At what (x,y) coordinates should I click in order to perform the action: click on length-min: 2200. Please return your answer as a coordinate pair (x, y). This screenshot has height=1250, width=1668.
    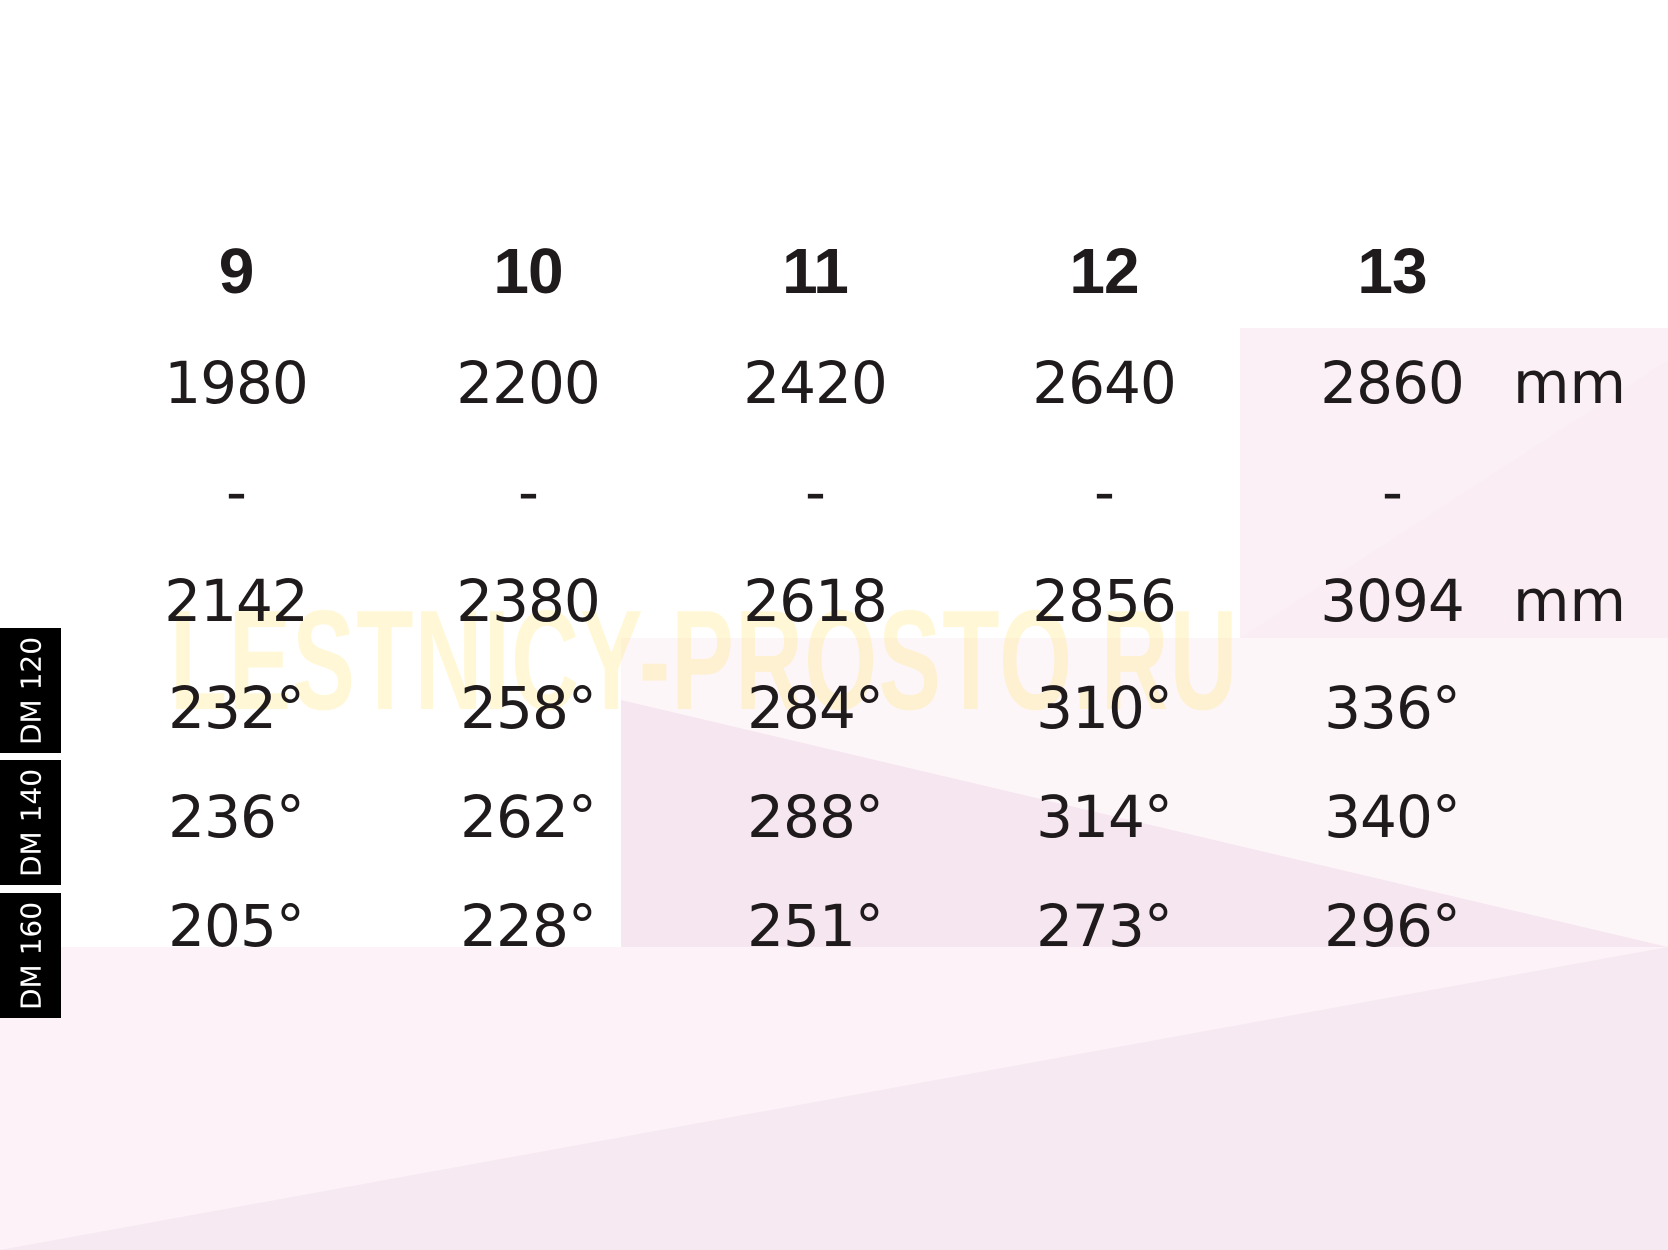
    Looking at the image, I should click on (528, 383).